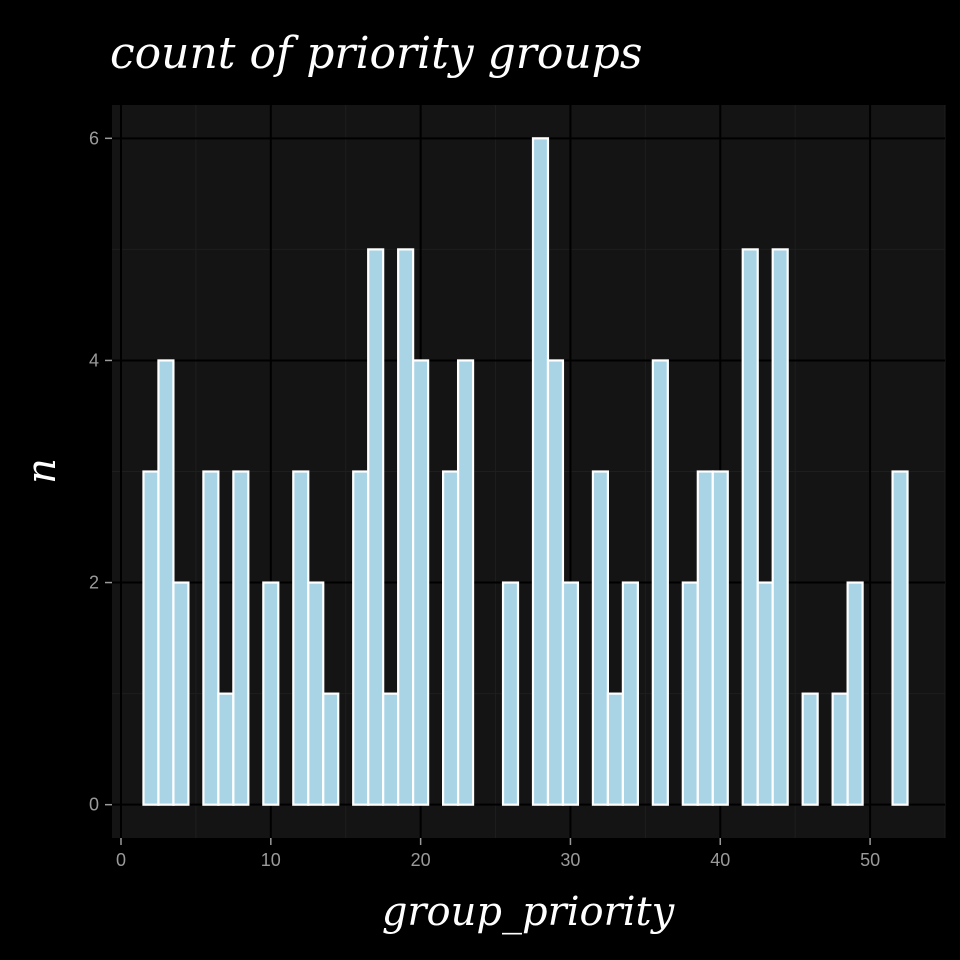  I want to click on x-tick-label: 10, so click(271, 860).